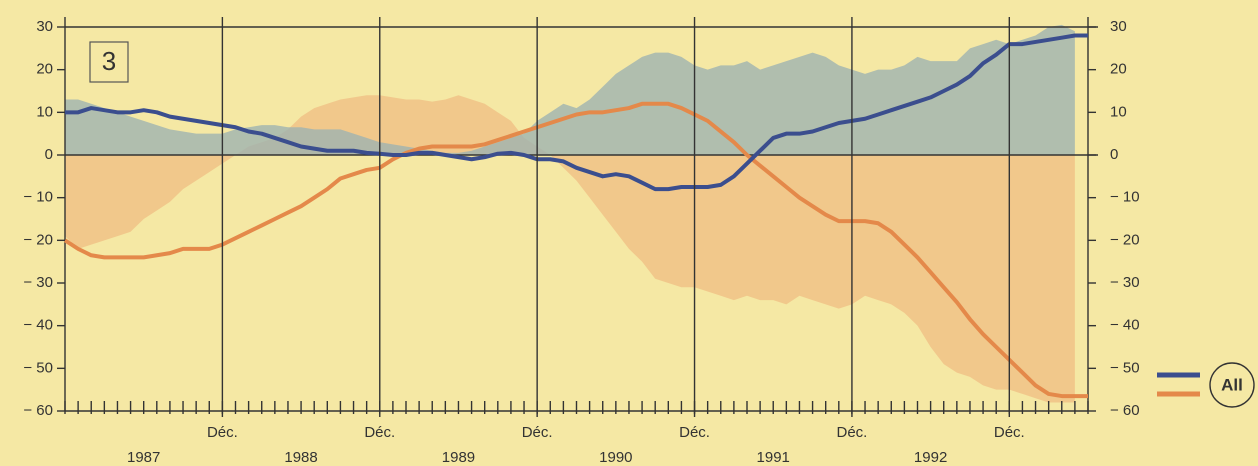 The height and width of the screenshot is (466, 1258). I want to click on y2-tick-label: − 30, so click(1125, 282).